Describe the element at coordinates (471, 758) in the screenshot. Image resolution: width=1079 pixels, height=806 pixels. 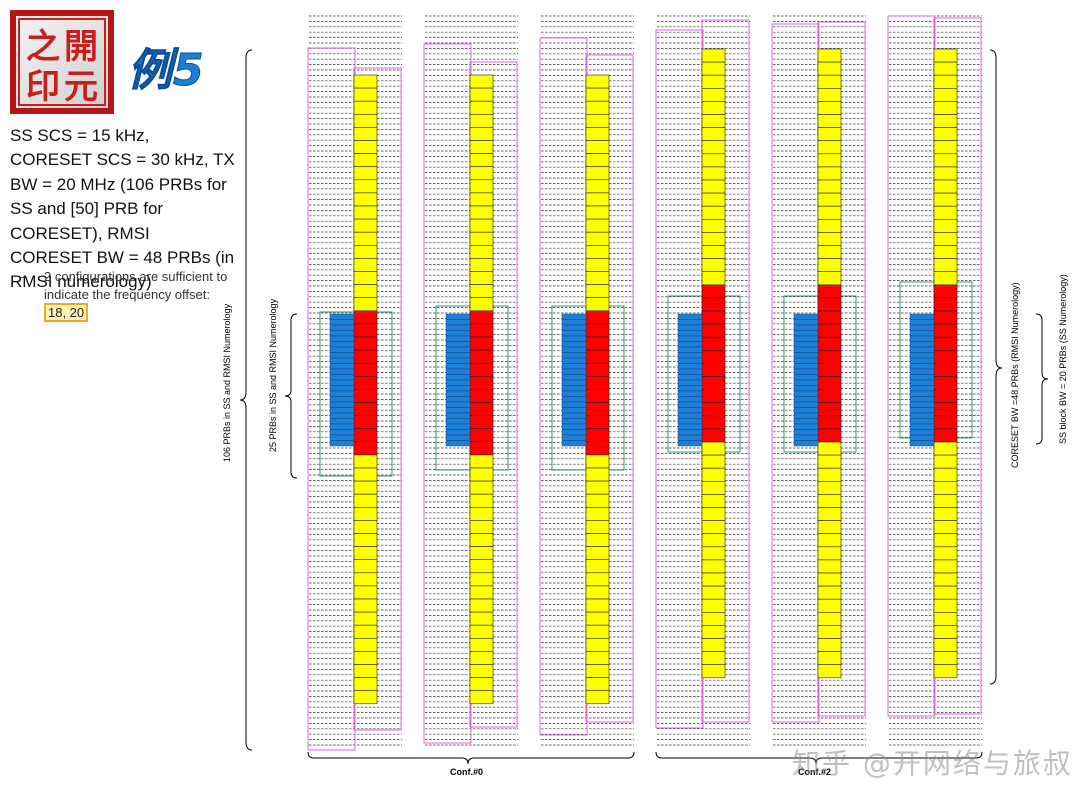
I see `brace-conf0` at that location.